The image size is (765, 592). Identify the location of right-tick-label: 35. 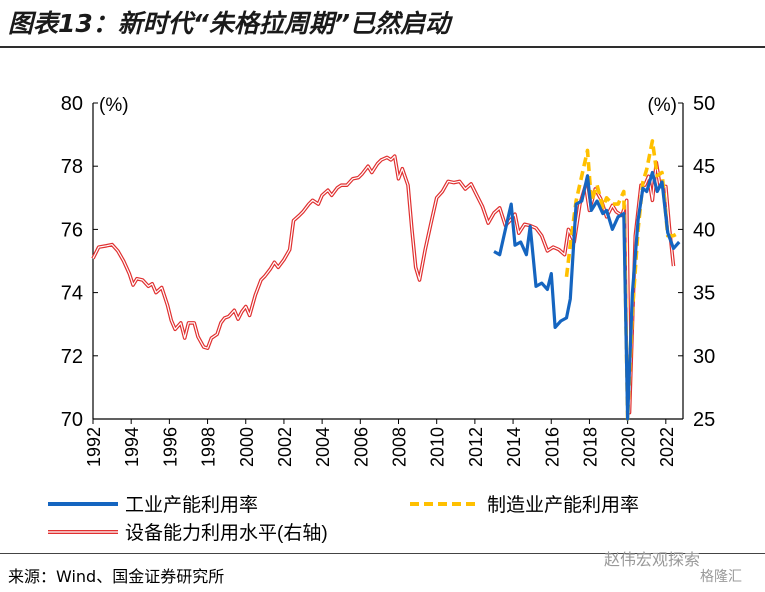
(704, 294).